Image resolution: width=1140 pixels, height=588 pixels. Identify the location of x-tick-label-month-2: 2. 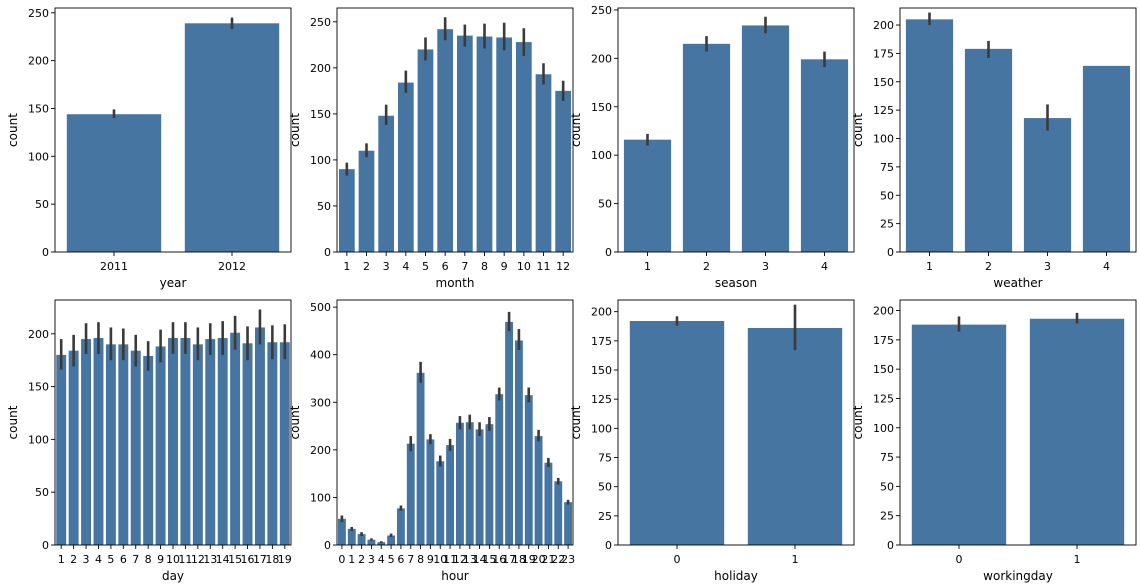
(366, 266).